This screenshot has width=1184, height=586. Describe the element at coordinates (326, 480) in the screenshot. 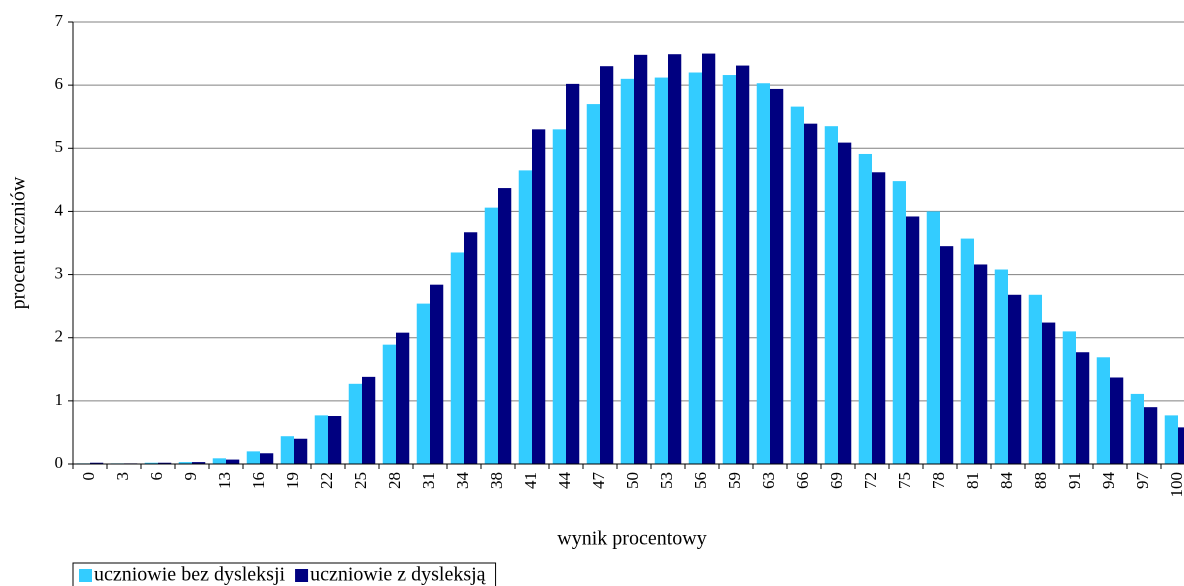

I see `x-tick-label: 22` at that location.